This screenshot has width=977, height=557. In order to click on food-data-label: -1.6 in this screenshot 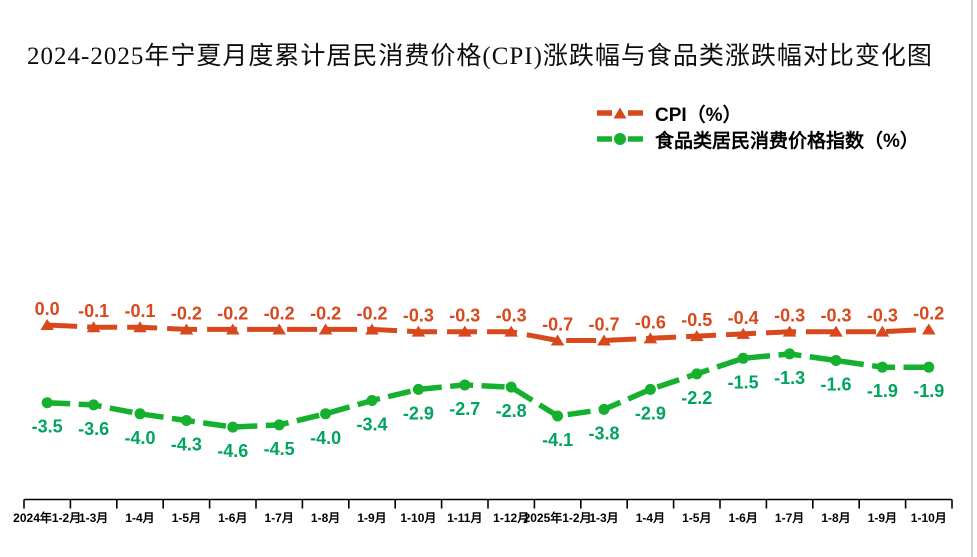, I will do `click(835, 385)`.